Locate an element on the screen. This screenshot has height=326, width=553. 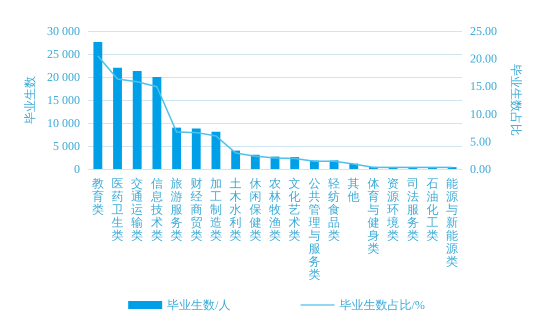
y-tick-label: 20 000 is located at coordinates (63, 77).